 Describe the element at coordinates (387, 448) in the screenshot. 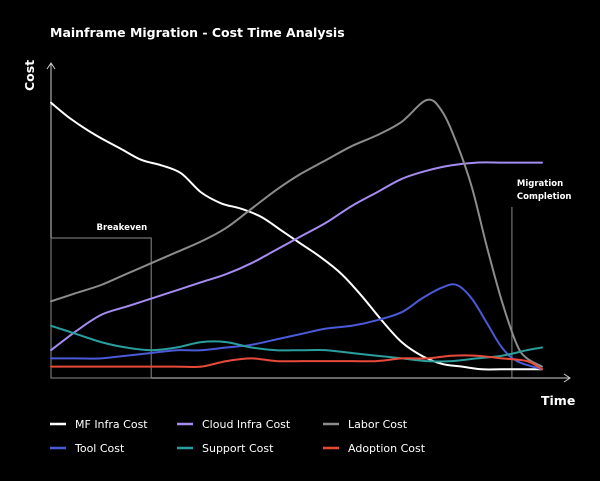

I see `adoption-cost-legend-label: Adoption Cost` at that location.